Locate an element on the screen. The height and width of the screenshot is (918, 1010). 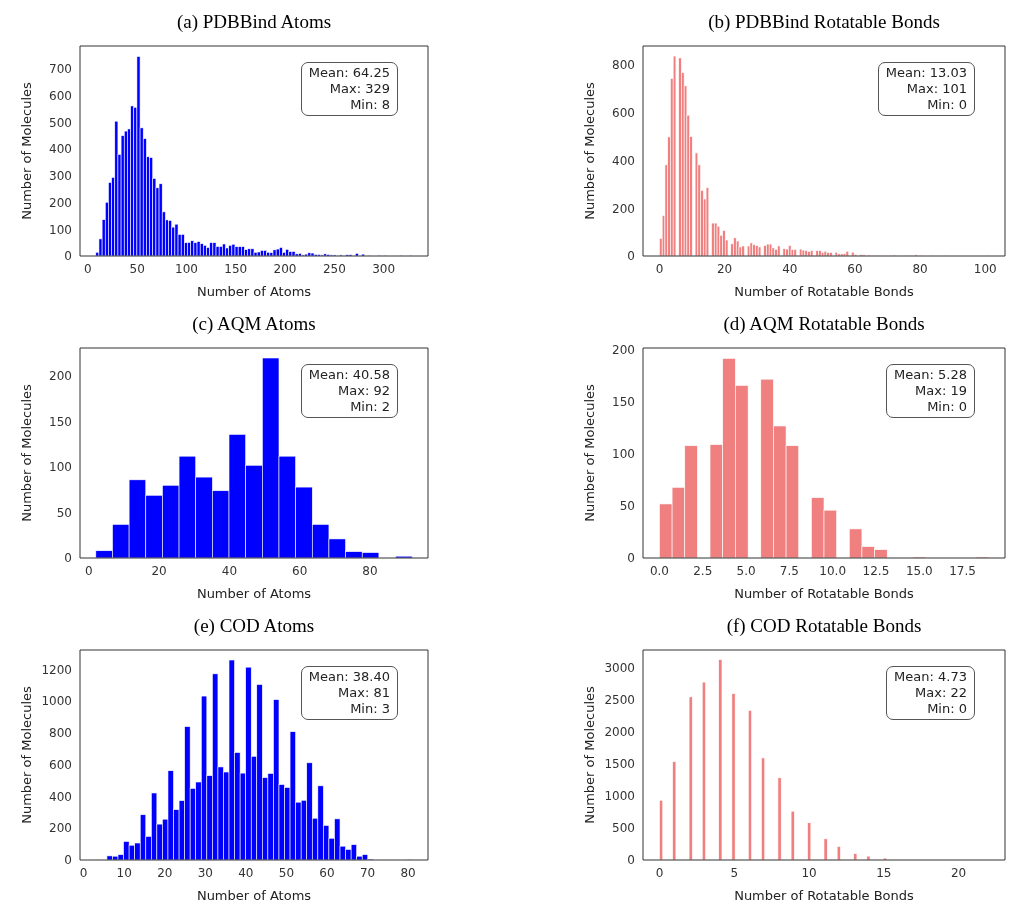
x-tick-label: 200 is located at coordinates (285, 268).